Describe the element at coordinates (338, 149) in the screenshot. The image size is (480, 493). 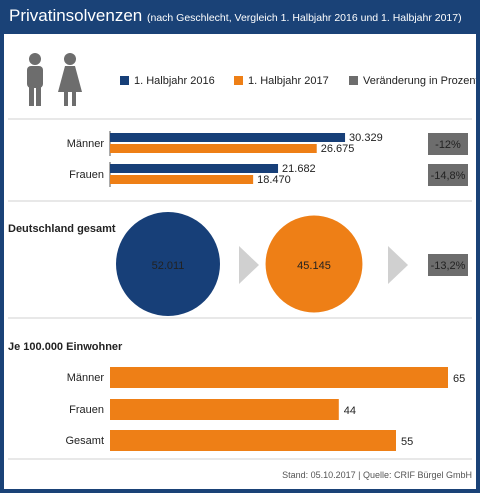
I see `value-label-0-1: 26.675` at that location.